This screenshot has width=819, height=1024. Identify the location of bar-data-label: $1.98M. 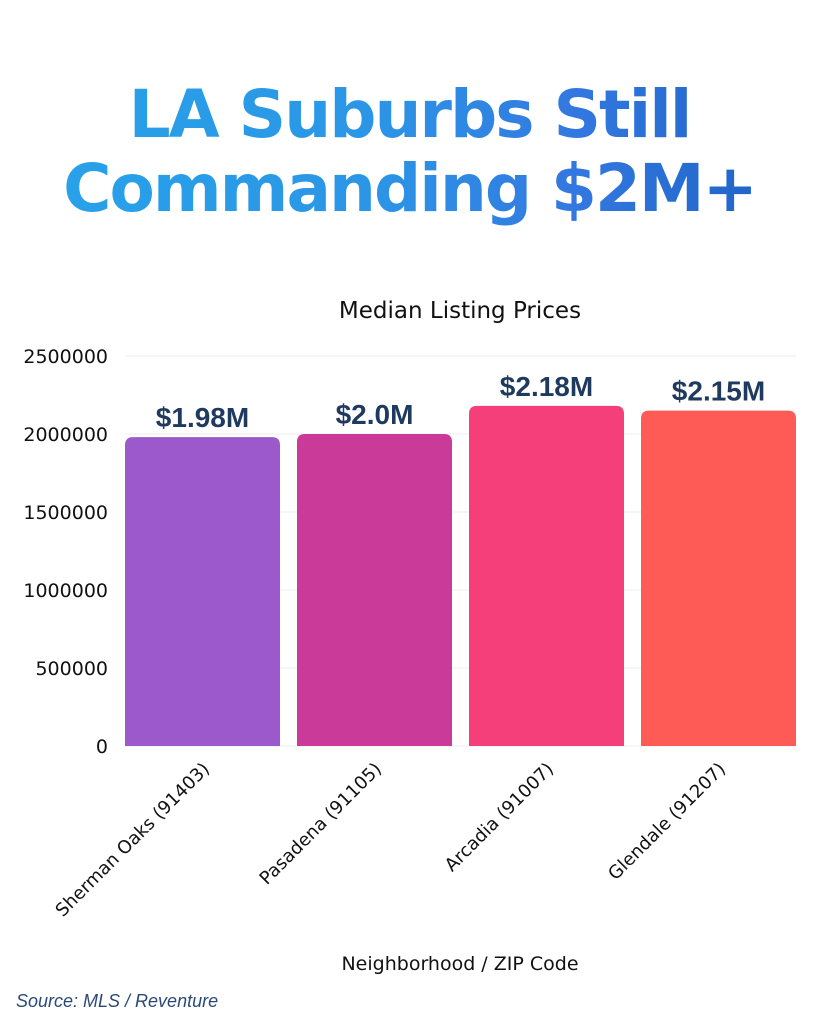
(202, 417).